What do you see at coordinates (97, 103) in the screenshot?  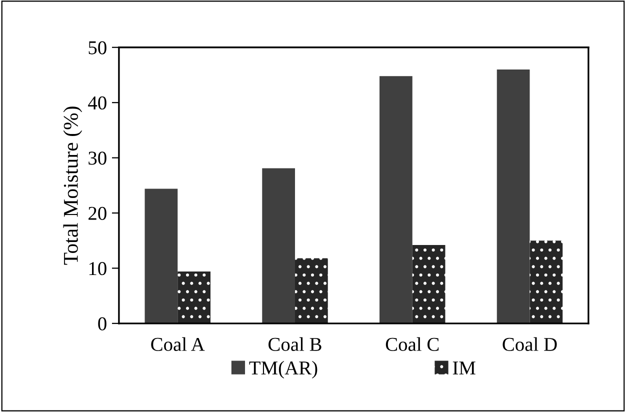 I see `y-tick-label: 40` at bounding box center [97, 103].